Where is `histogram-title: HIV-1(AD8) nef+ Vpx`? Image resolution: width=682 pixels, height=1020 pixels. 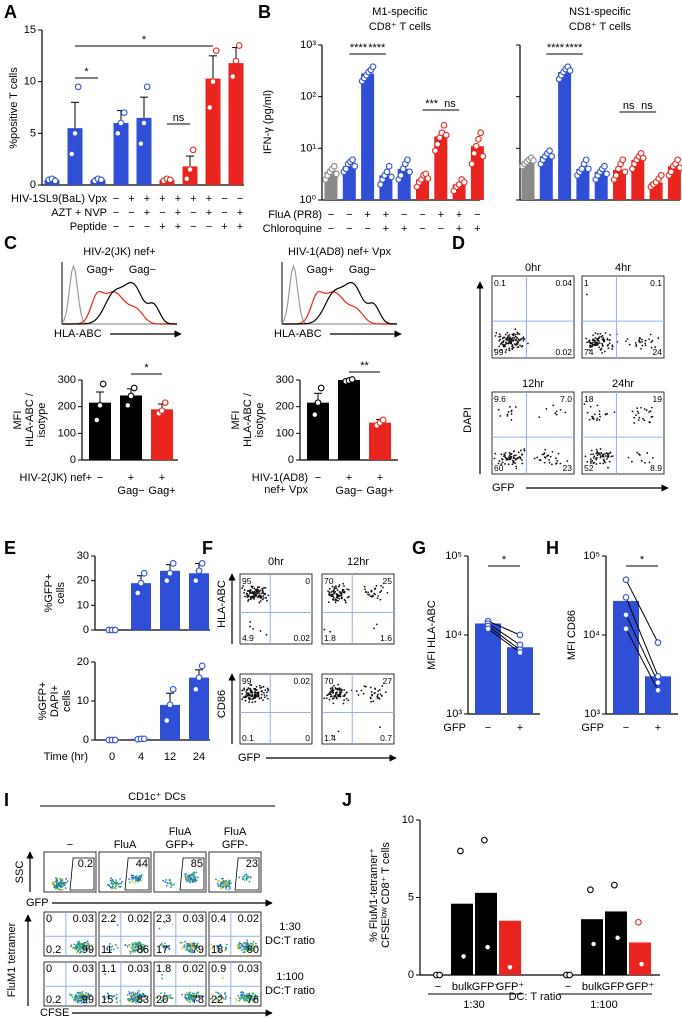
histogram-title: HIV-1(AD8) nef+ Vpx is located at coordinates (340, 252).